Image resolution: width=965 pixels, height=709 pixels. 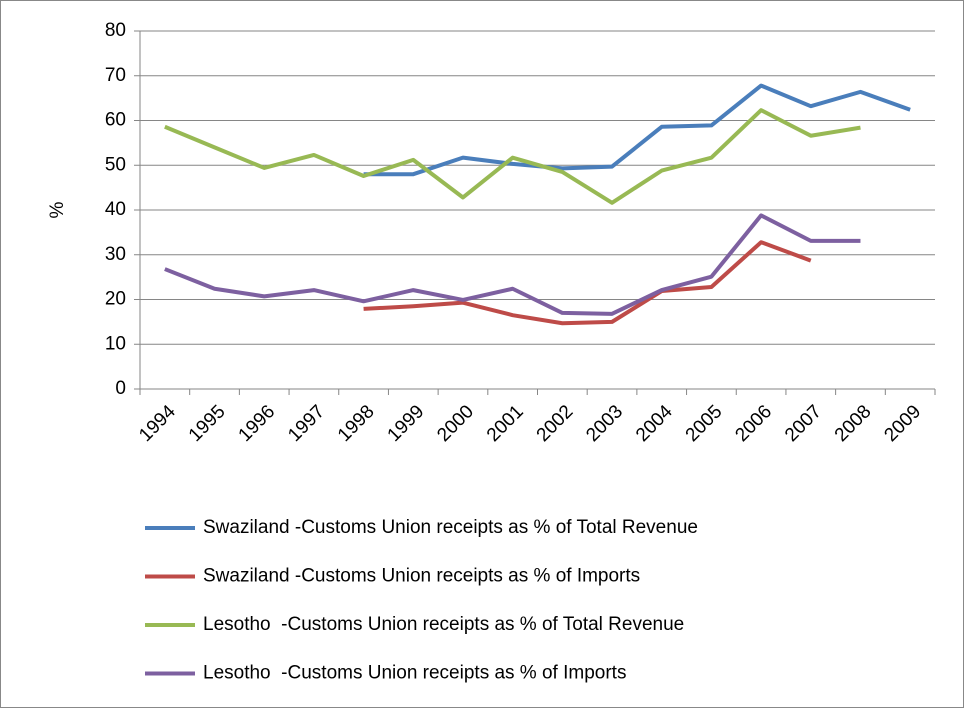 I want to click on y-tick-label: 50, so click(x=115, y=164).